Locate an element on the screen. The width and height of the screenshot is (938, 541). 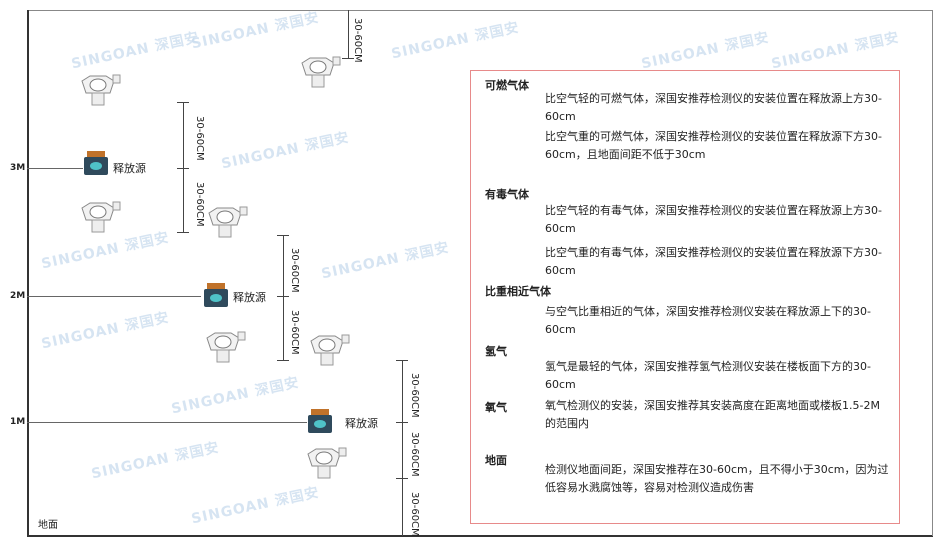
level-1m-line is located at coordinates (167, 422).